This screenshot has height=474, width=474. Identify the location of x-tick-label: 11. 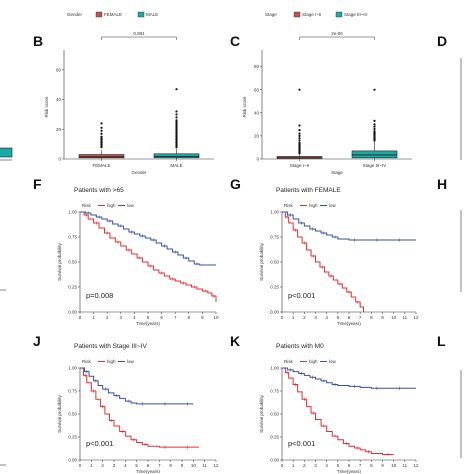
(404, 317).